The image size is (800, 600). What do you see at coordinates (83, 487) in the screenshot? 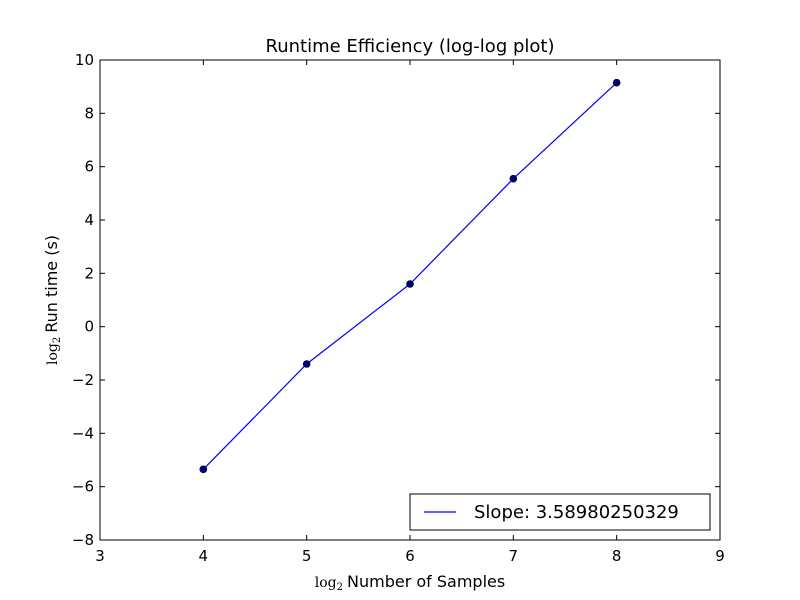
I see `y-tick-label: −6` at bounding box center [83, 487].